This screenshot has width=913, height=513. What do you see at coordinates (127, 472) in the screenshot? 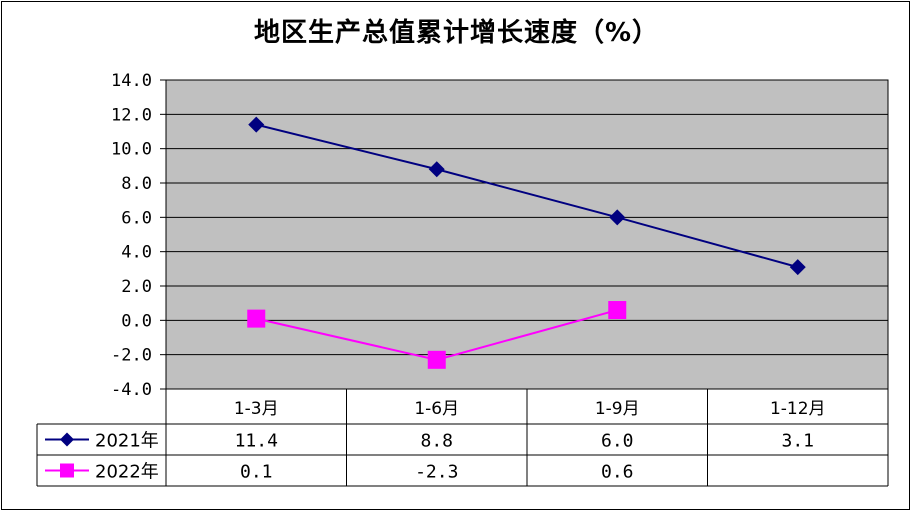
I see `legend-label: 2022年` at bounding box center [127, 472].